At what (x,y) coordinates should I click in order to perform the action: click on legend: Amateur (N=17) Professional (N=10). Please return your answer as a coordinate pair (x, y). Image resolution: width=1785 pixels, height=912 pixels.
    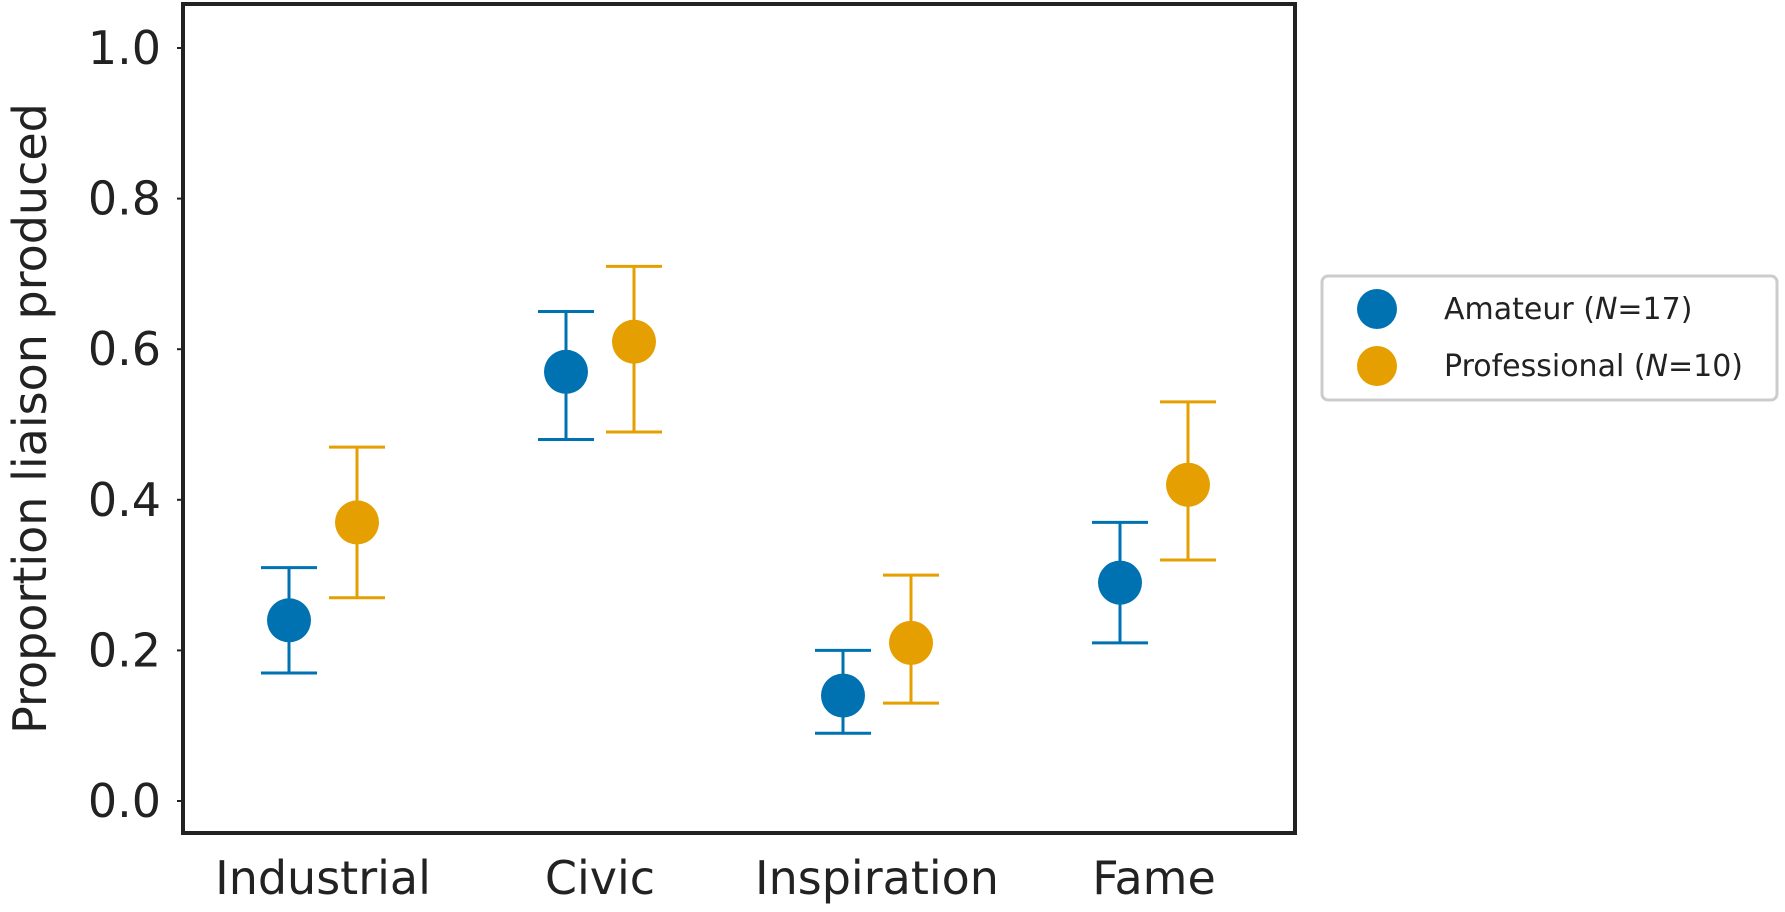
    Looking at the image, I should click on (1549, 338).